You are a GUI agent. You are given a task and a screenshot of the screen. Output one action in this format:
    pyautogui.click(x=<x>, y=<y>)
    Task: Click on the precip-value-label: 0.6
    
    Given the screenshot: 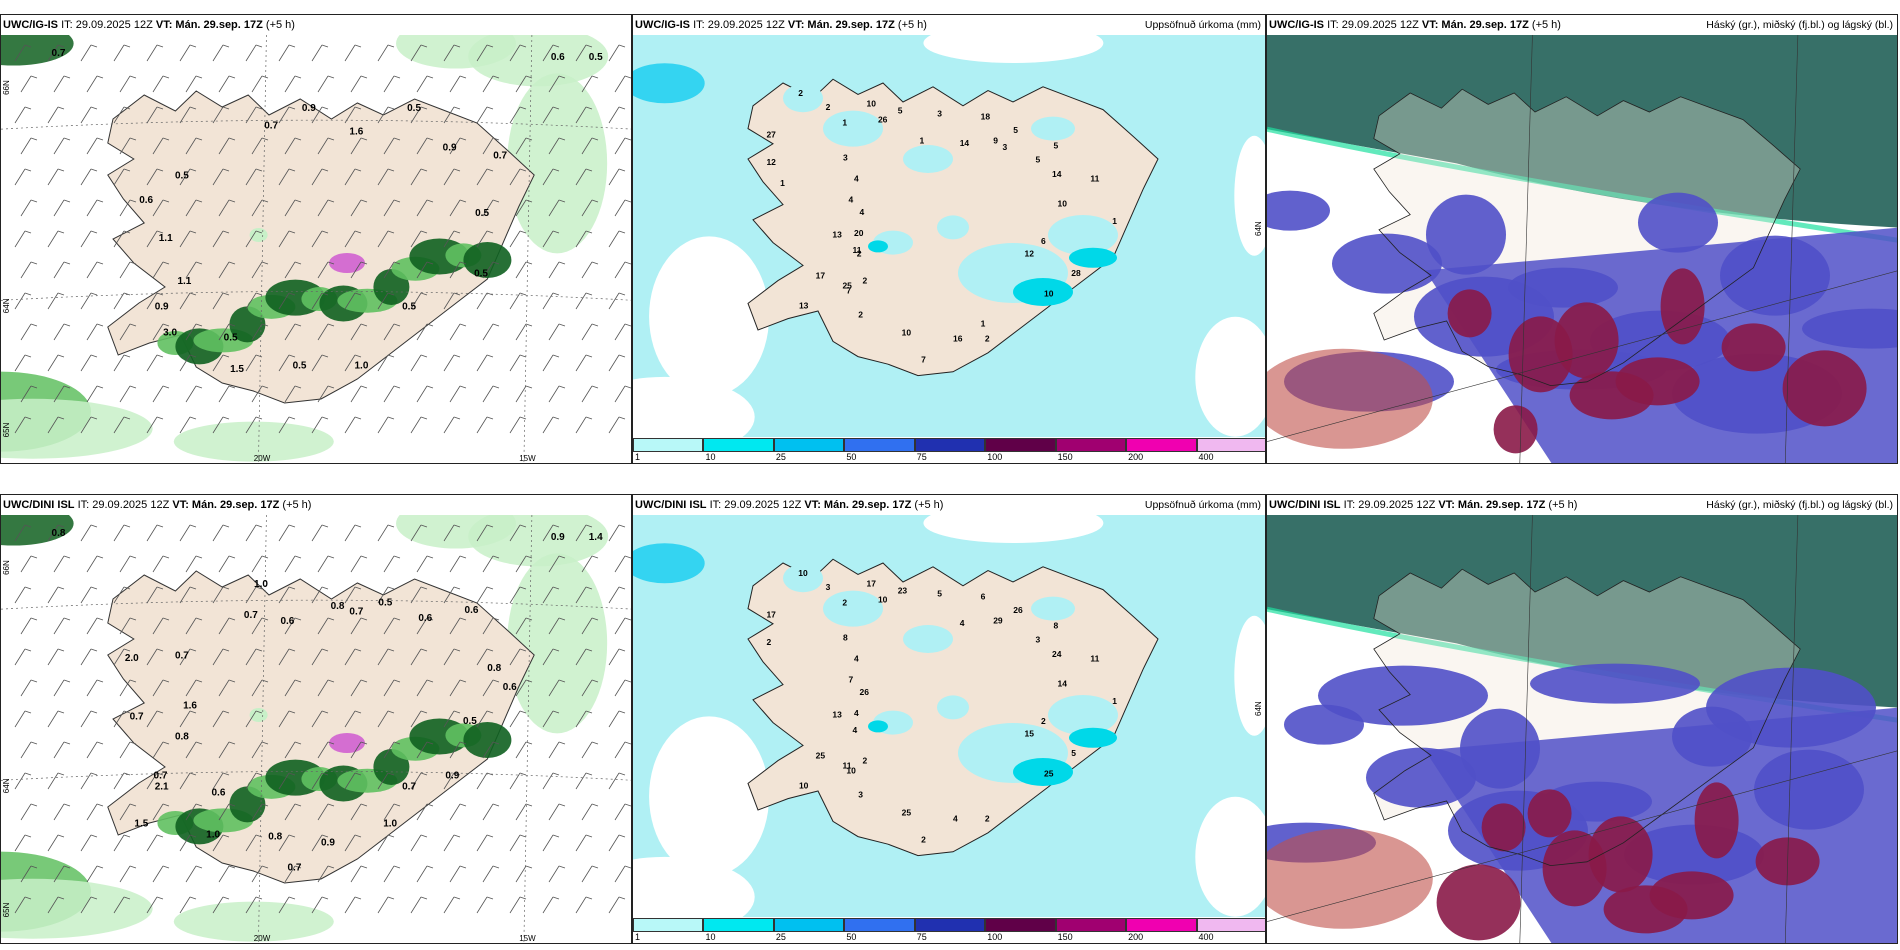 What is the action you would take?
    pyautogui.click(x=558, y=57)
    